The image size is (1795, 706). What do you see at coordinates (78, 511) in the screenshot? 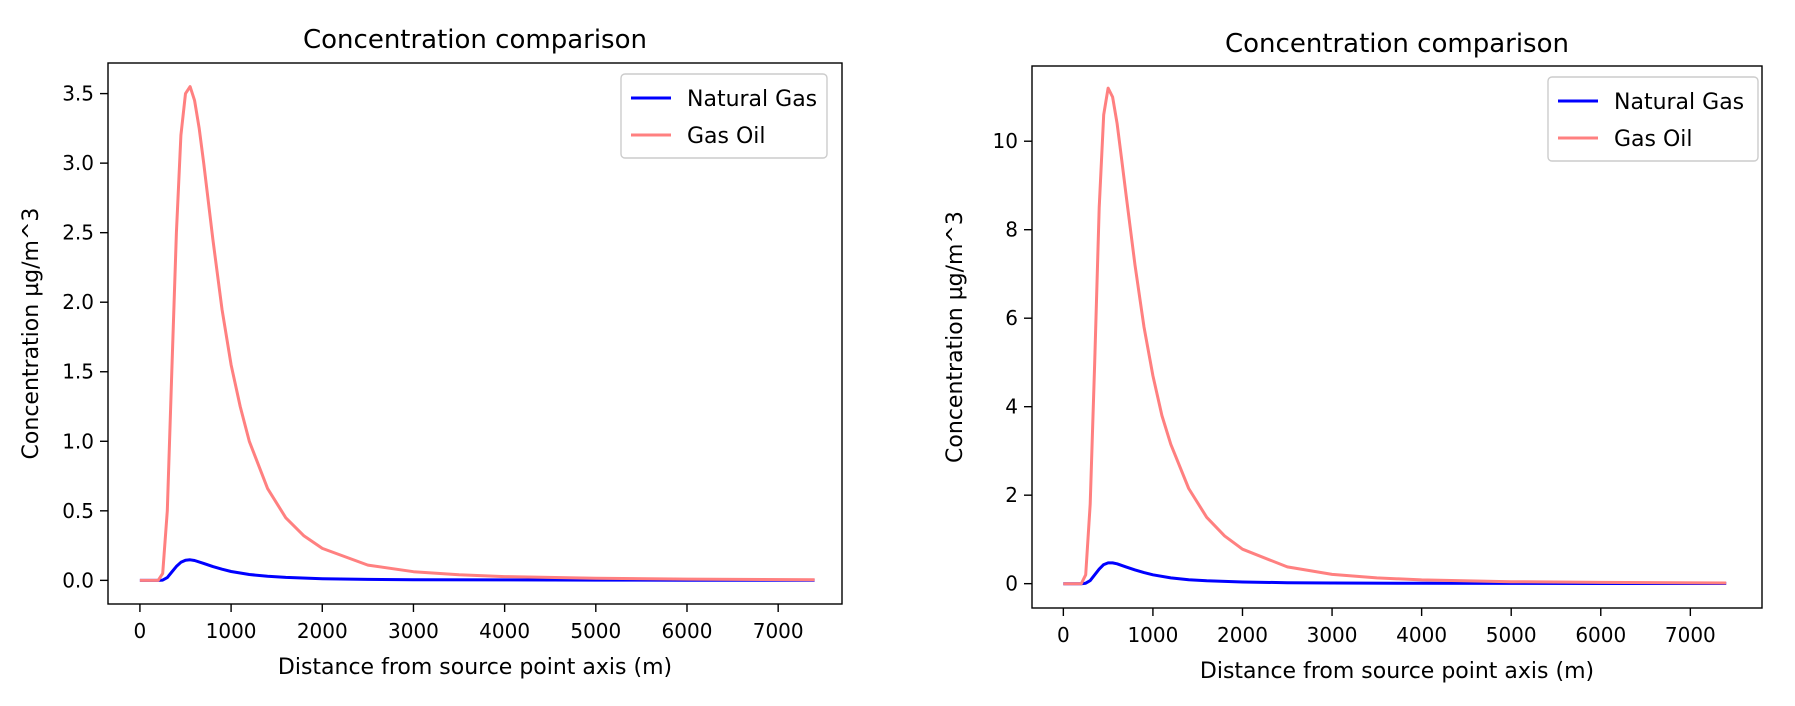
I see `y-tick-label: 0.5` at bounding box center [78, 511].